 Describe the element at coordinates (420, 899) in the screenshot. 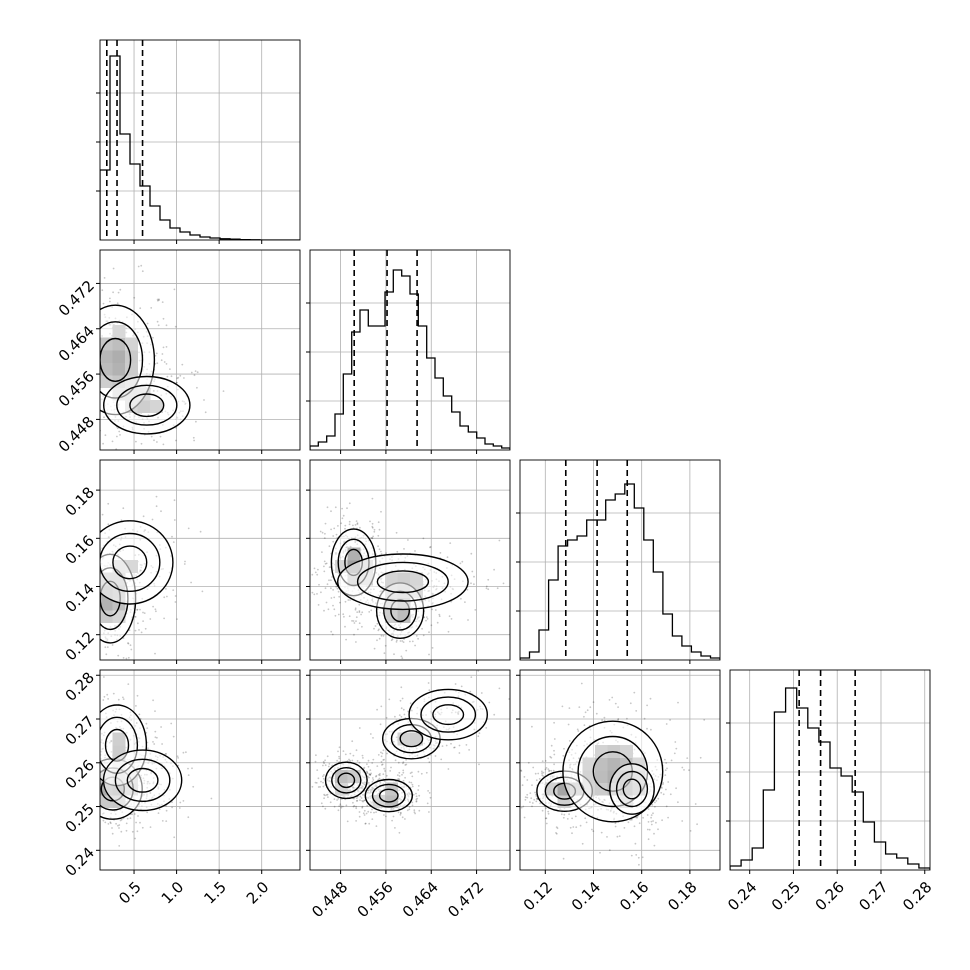

I see `x-tick-label: 0.464` at that location.